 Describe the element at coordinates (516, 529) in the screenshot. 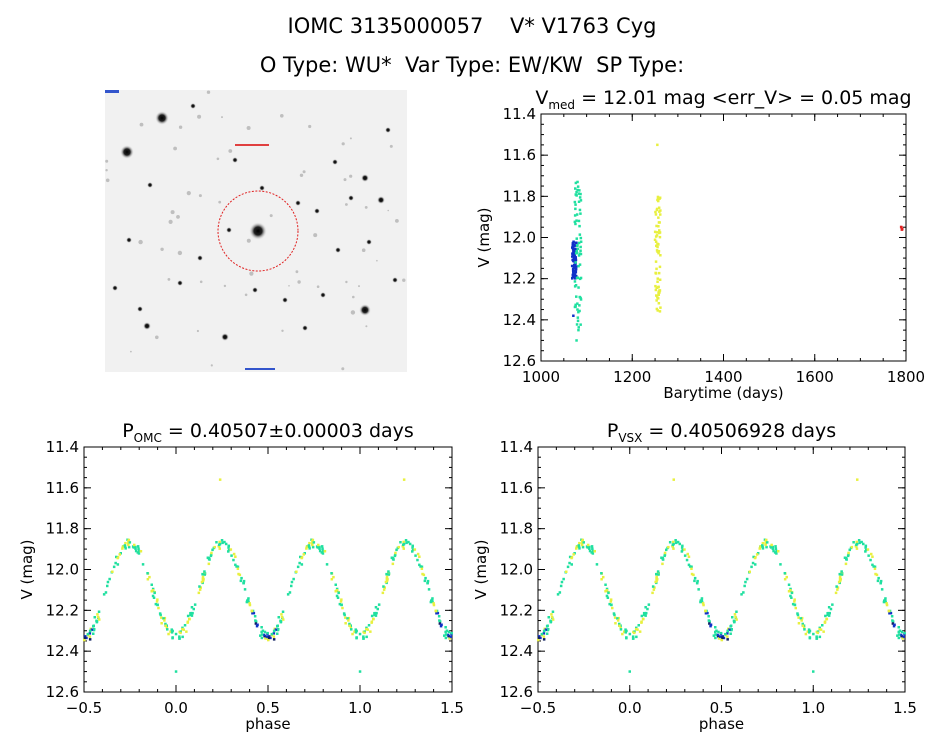

I see `y-tick-label: 11.8` at that location.